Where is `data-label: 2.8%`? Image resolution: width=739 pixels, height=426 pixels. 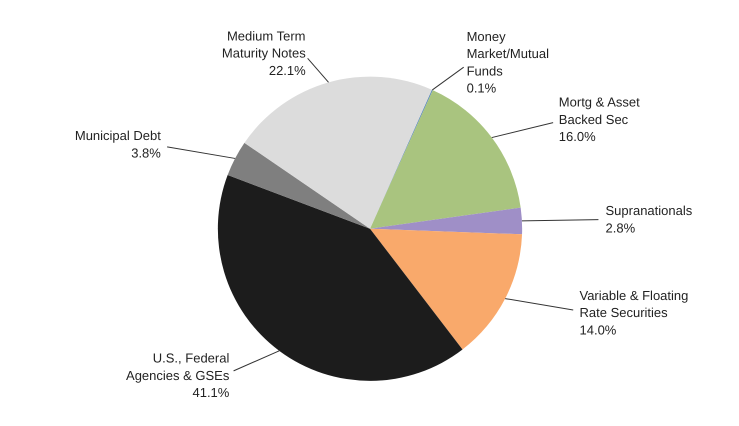
data-label: 2.8% is located at coordinates (621, 228).